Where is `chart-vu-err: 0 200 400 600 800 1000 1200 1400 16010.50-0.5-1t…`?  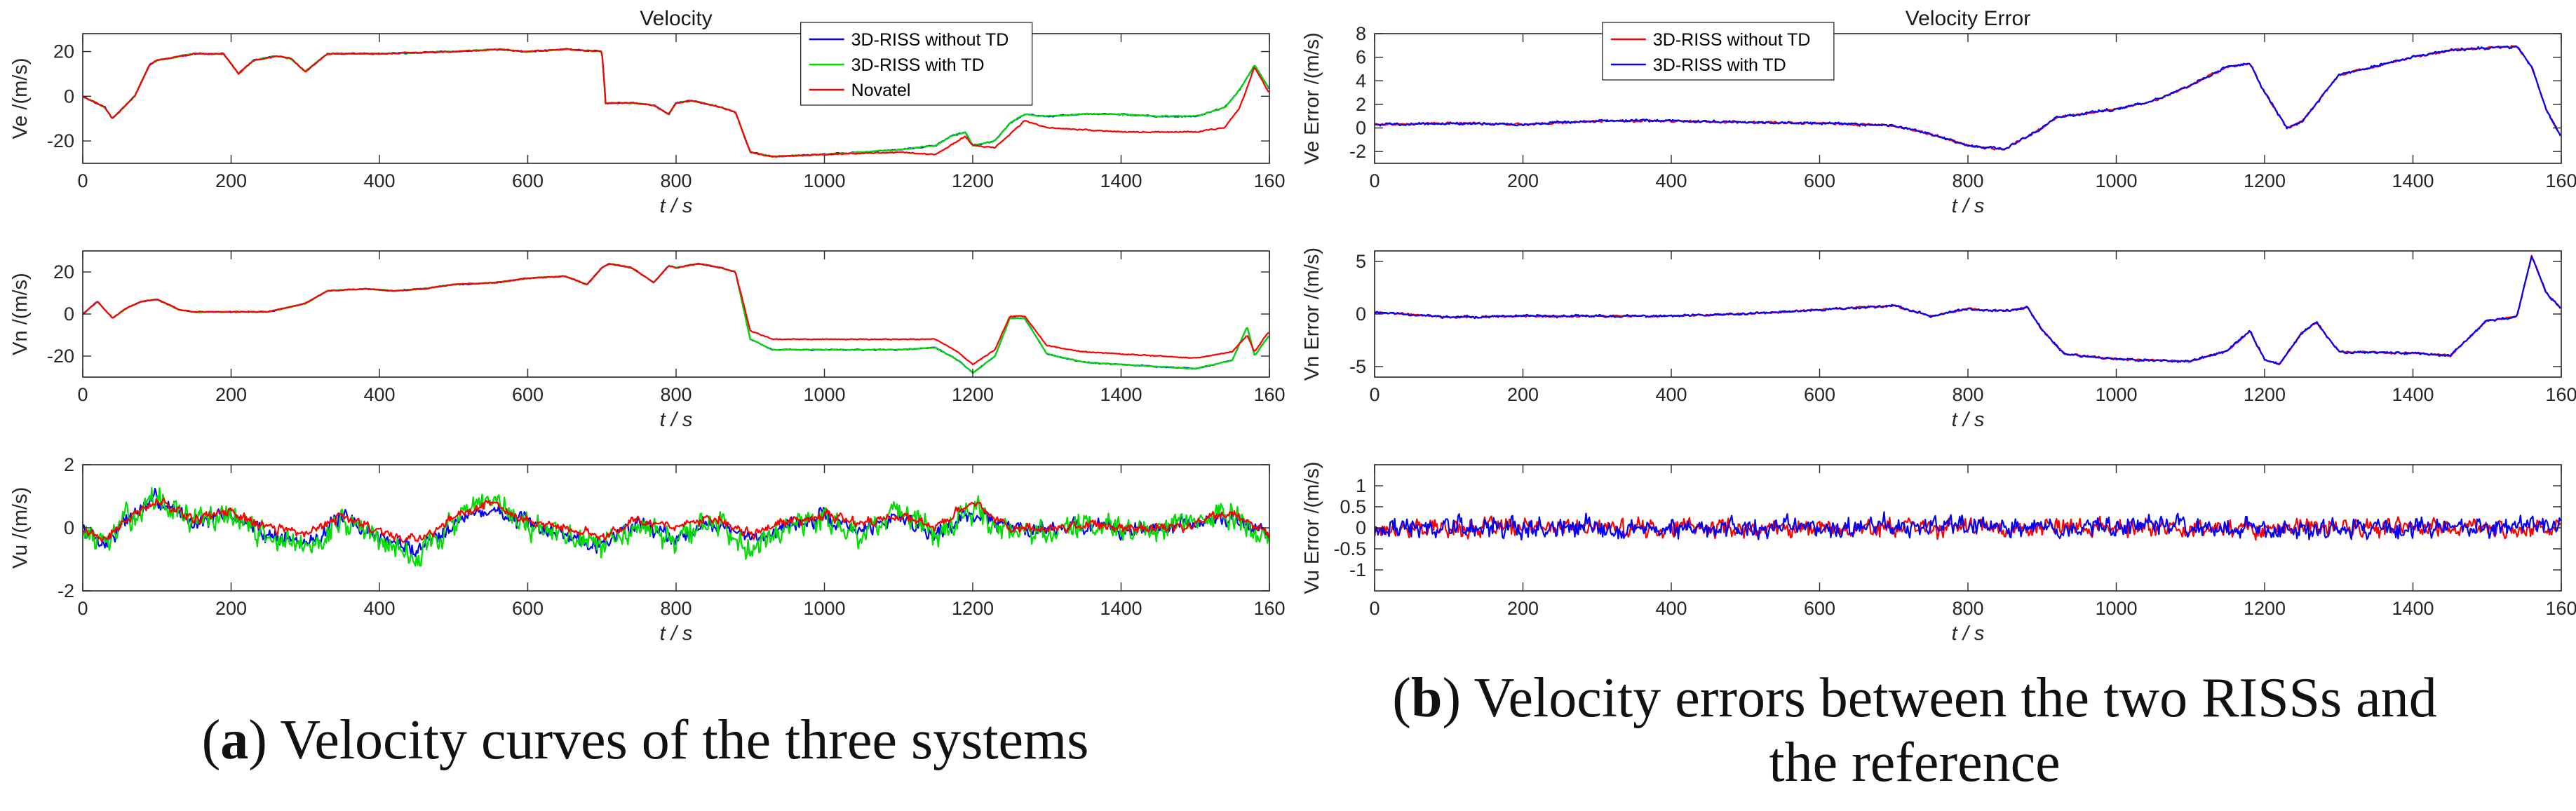
chart-vu-err: 0 200 400 600 800 1000 1200 1400 16010.50-0.5-1t… is located at coordinates (1938, 553).